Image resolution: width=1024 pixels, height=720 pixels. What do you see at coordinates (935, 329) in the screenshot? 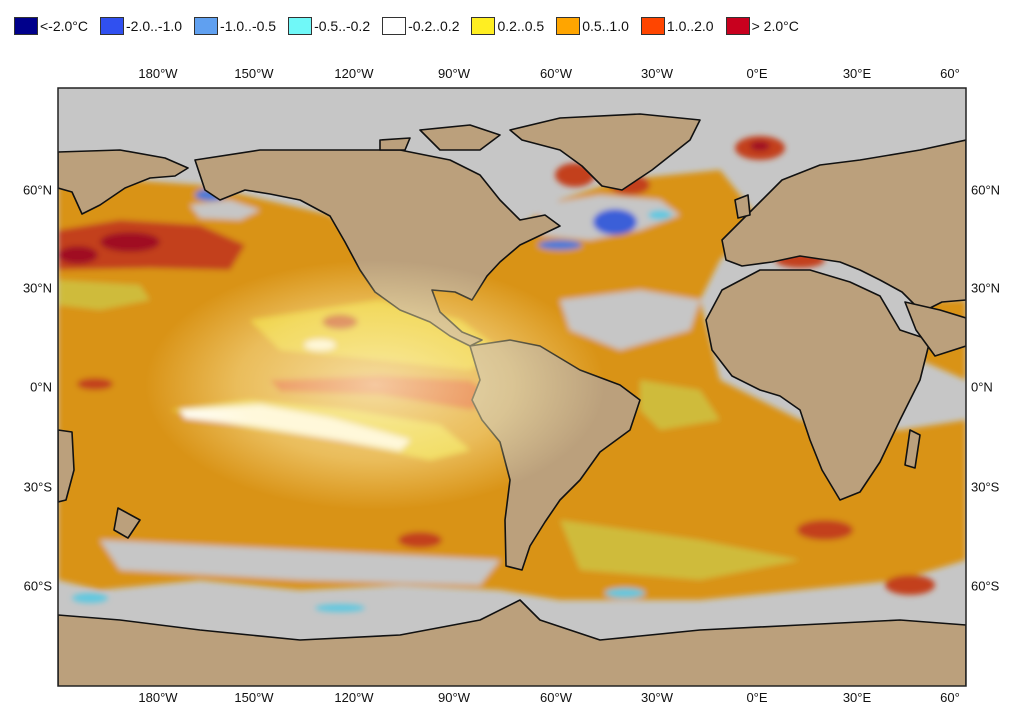
I see `land-arabia` at bounding box center [935, 329].